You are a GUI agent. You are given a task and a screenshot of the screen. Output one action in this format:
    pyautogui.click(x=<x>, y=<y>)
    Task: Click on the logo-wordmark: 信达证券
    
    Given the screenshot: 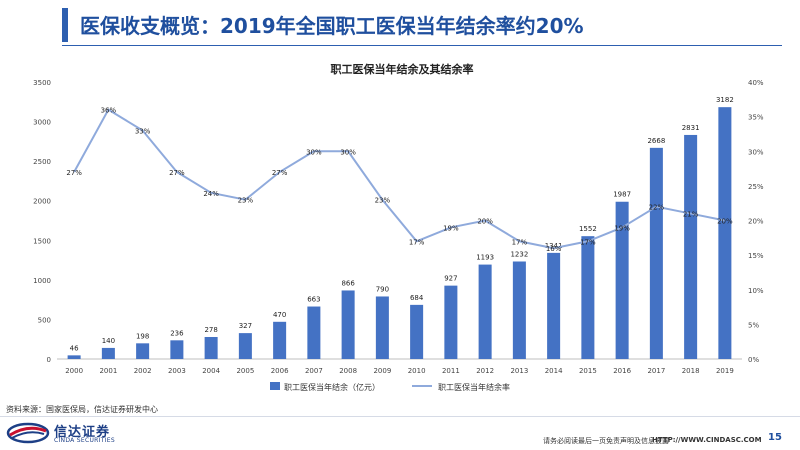 What is the action you would take?
    pyautogui.click(x=82, y=432)
    